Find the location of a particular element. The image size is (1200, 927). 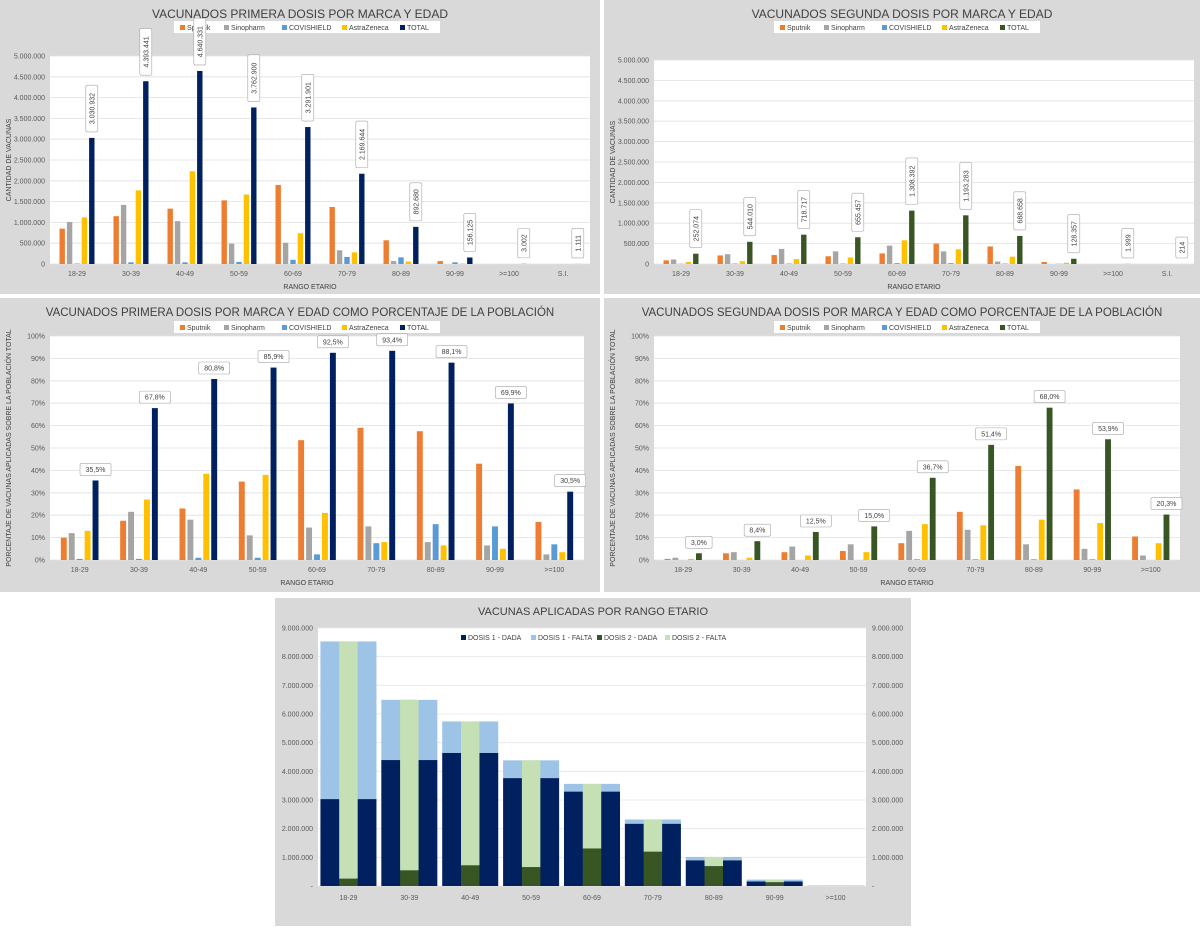

c2-legend-label-total: TOTAL is located at coordinates (418, 328).